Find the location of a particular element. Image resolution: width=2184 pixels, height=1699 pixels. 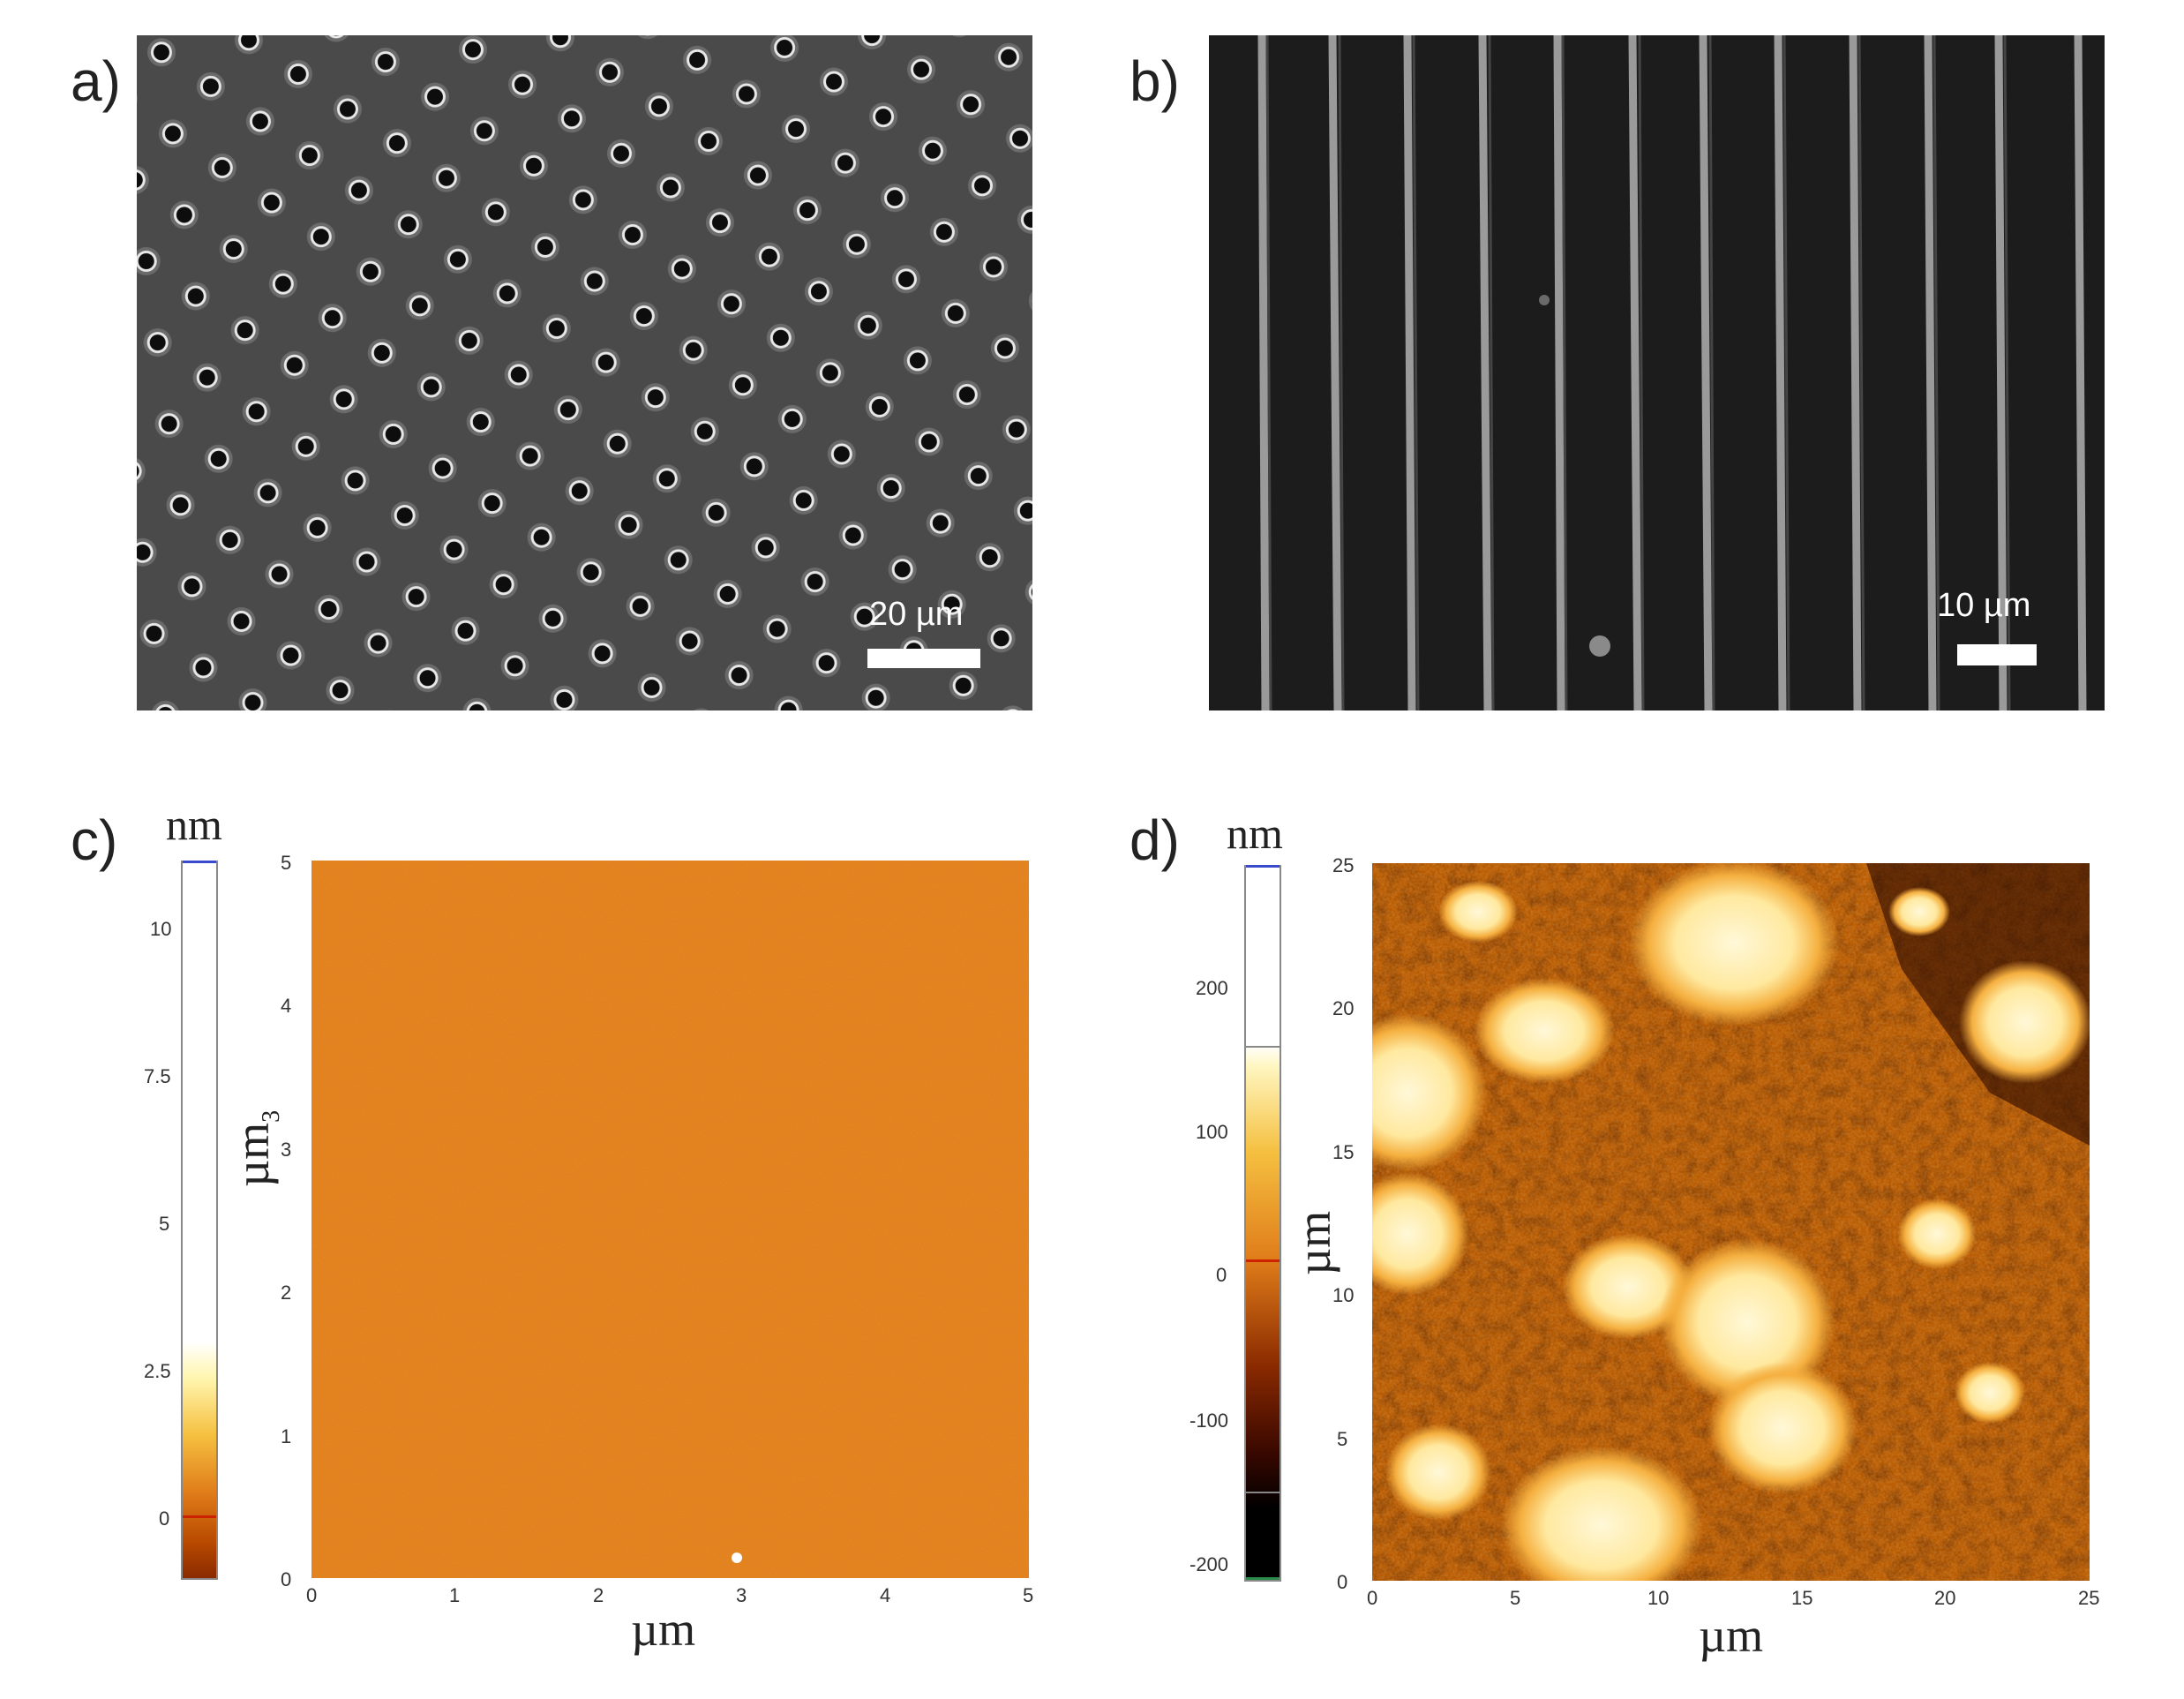

panel-c-y-tick: 3 is located at coordinates (286, 1150).